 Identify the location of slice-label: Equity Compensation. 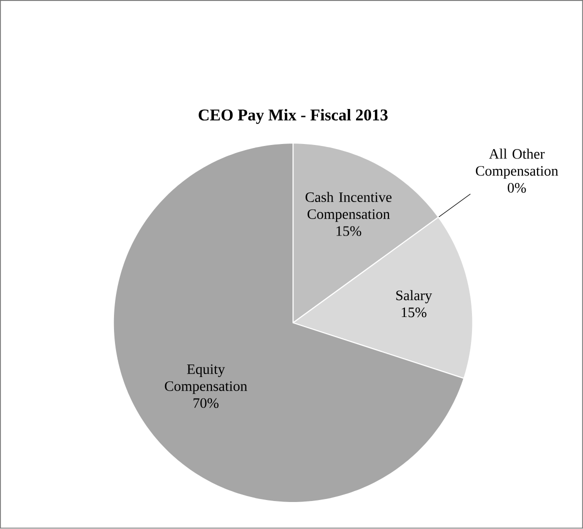
(206, 379).